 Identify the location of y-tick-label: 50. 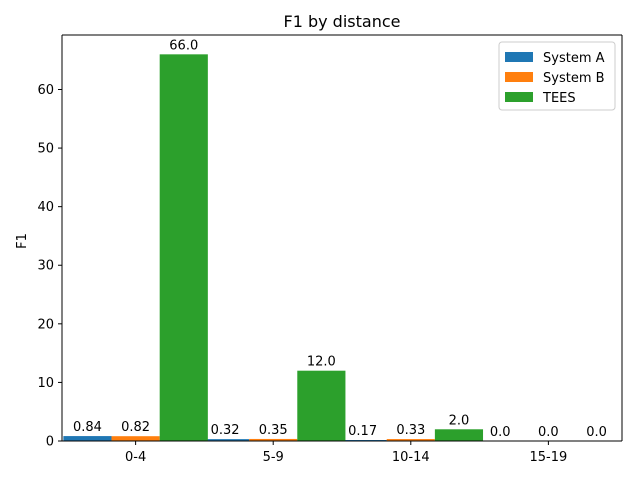
(45, 149).